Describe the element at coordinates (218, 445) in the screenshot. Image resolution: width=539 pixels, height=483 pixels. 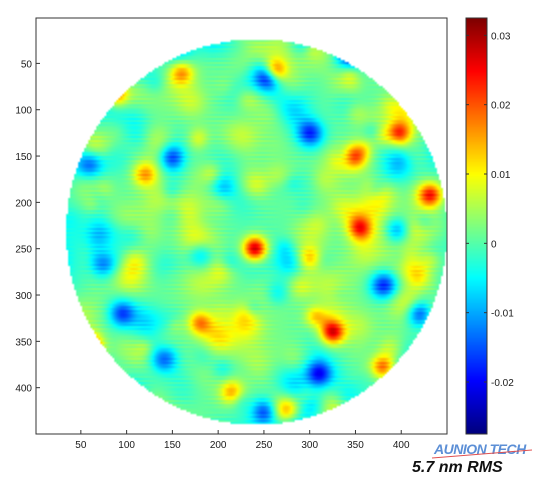
I see `x-tick-label: 200` at that location.